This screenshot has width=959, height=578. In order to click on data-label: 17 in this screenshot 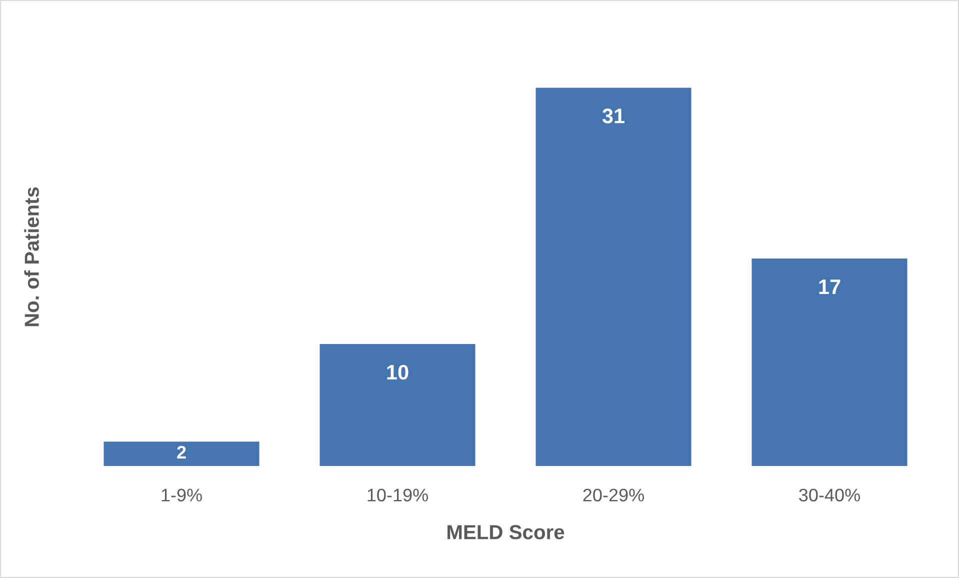, I will do `click(829, 287)`.